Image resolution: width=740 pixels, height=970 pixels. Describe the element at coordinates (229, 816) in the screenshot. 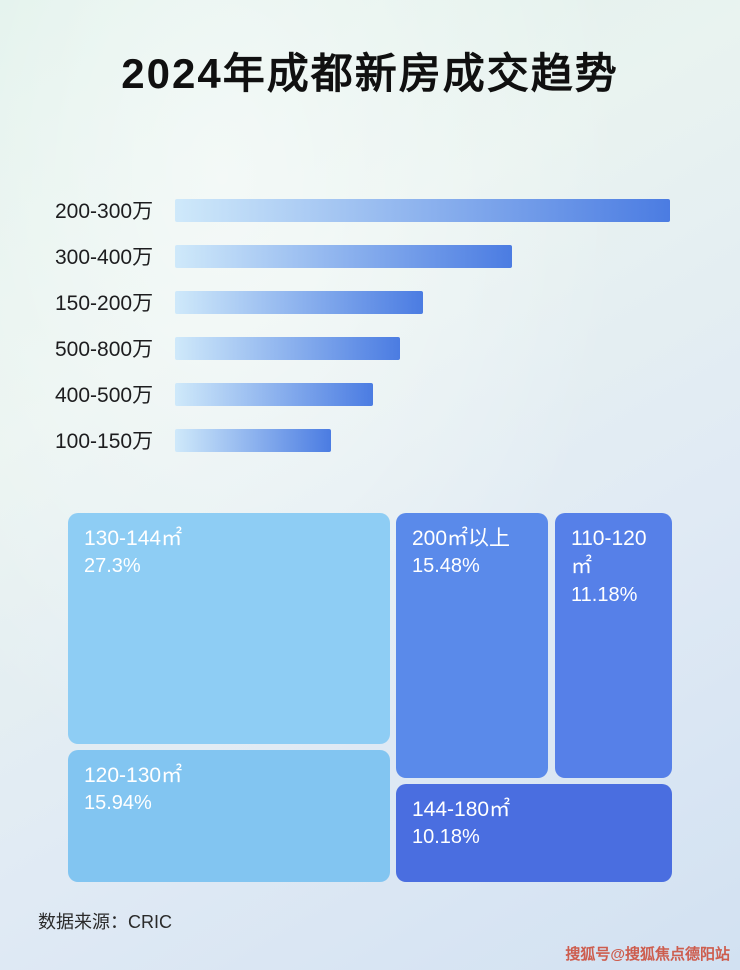

I see `treemap-block-120-130: 120-130㎡ 15.94%` at that location.